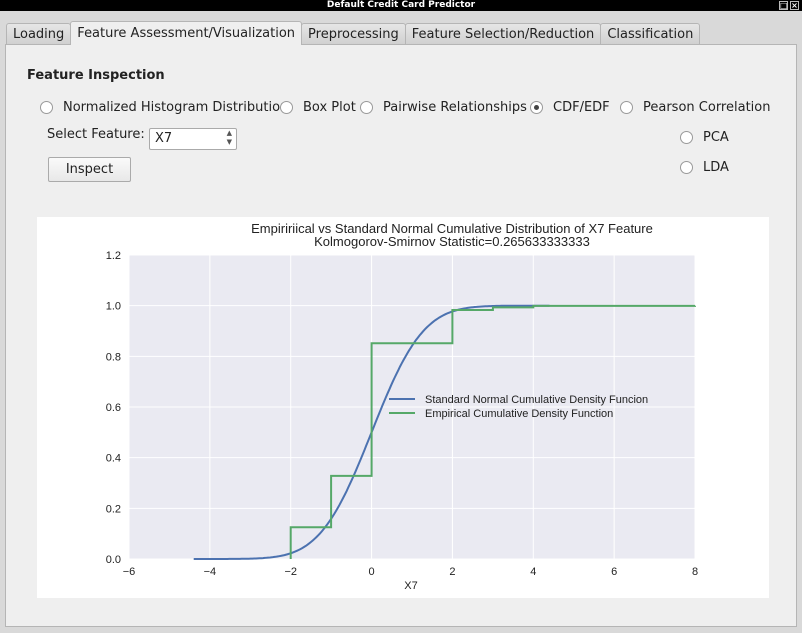 This screenshot has height=633, width=802. Describe the element at coordinates (519, 414) in the screenshot. I see `legend-label: Empirical Cumulative Density Function` at that location.